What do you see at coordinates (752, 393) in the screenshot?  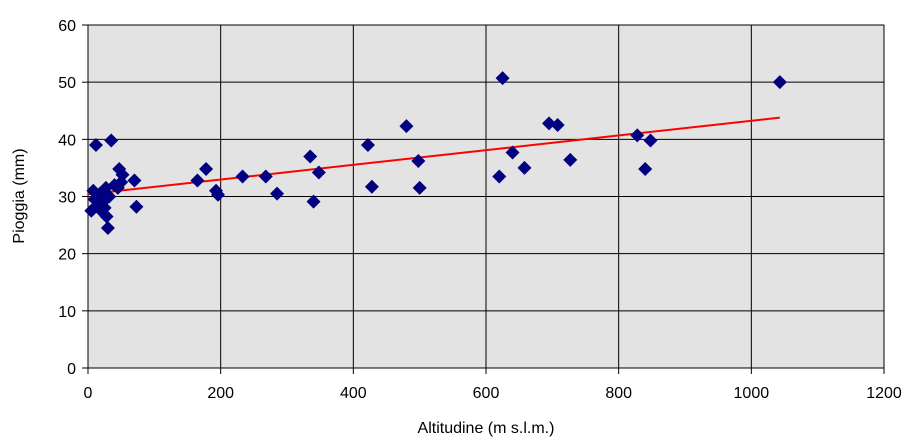 I see `x-tick-label: 1000` at bounding box center [752, 393].